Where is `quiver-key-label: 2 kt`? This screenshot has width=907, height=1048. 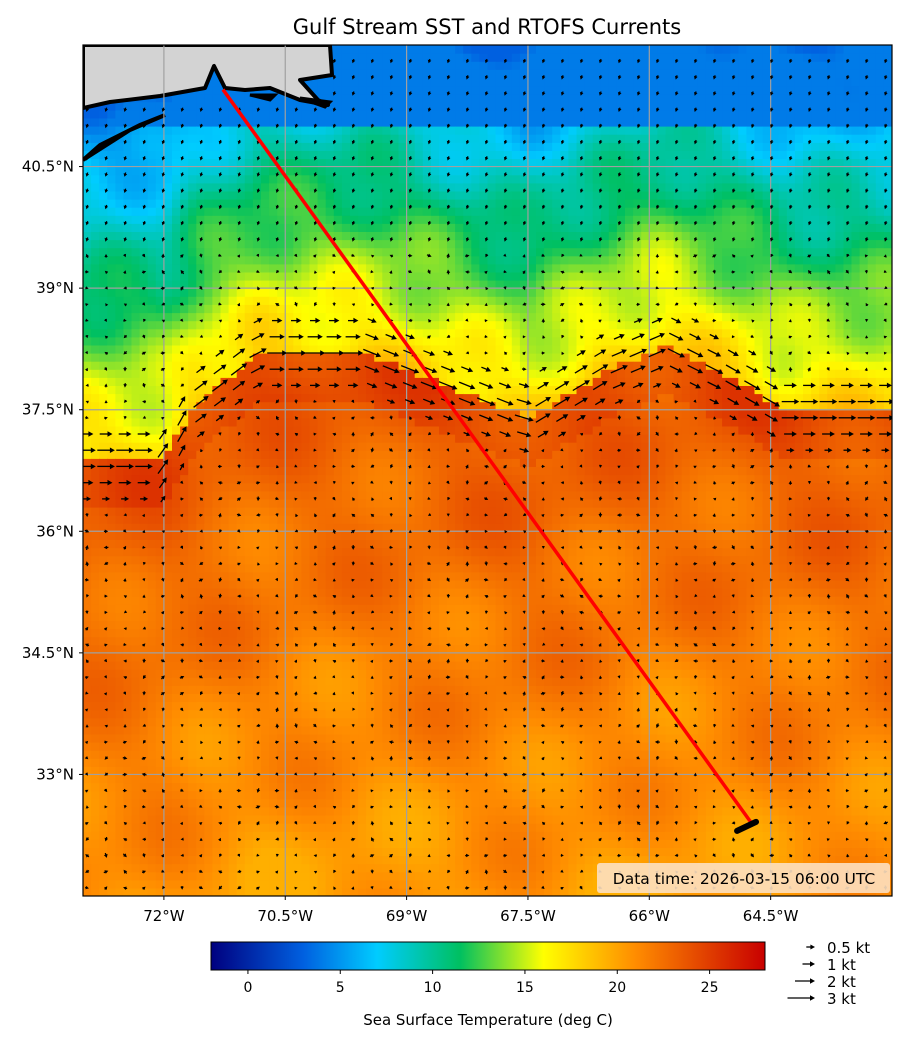 quiver-key-label: 2 kt is located at coordinates (841, 982).